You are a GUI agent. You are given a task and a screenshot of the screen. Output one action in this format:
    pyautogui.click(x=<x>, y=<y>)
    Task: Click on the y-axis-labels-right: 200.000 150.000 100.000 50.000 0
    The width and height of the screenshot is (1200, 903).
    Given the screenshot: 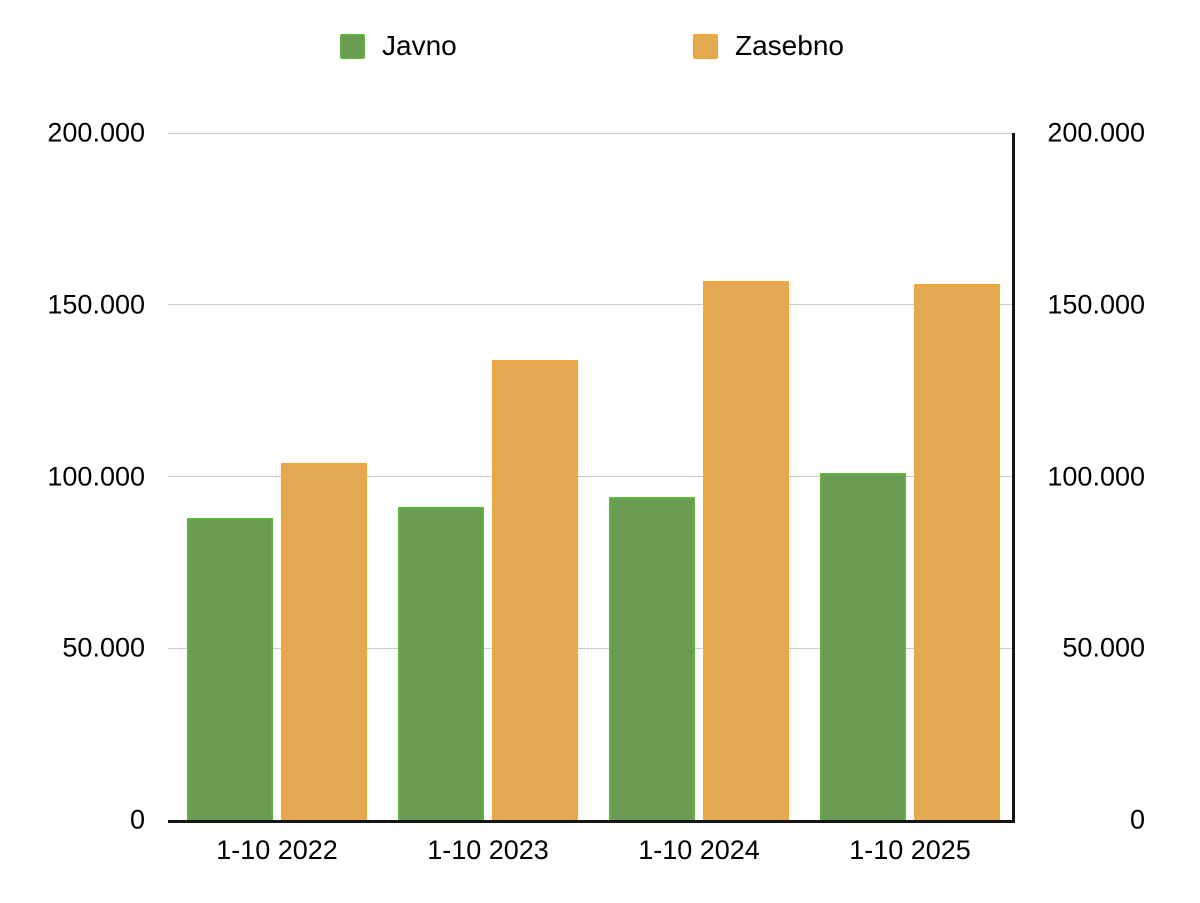 What is the action you would take?
    pyautogui.click(x=1093, y=476)
    